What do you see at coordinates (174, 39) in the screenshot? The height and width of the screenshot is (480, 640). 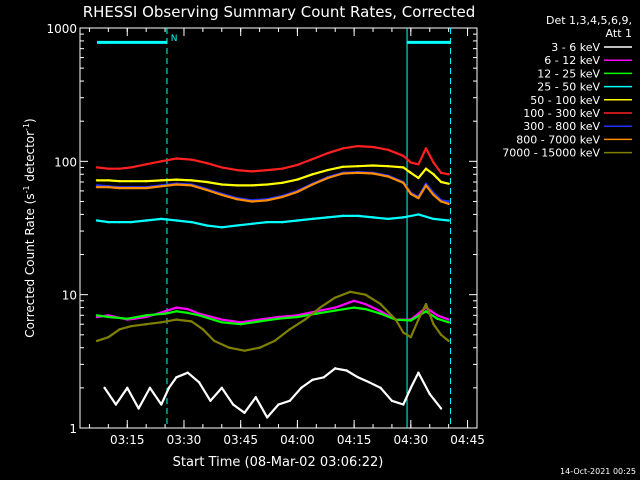 I see `annotations: N` at bounding box center [174, 39].